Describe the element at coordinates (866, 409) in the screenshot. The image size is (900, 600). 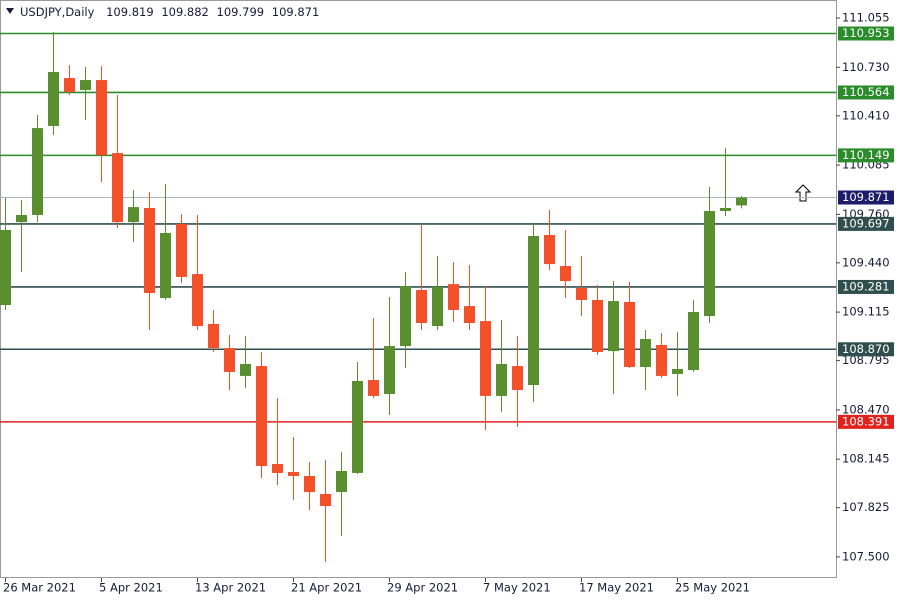
I see `y-tick-label: 108.470` at that location.